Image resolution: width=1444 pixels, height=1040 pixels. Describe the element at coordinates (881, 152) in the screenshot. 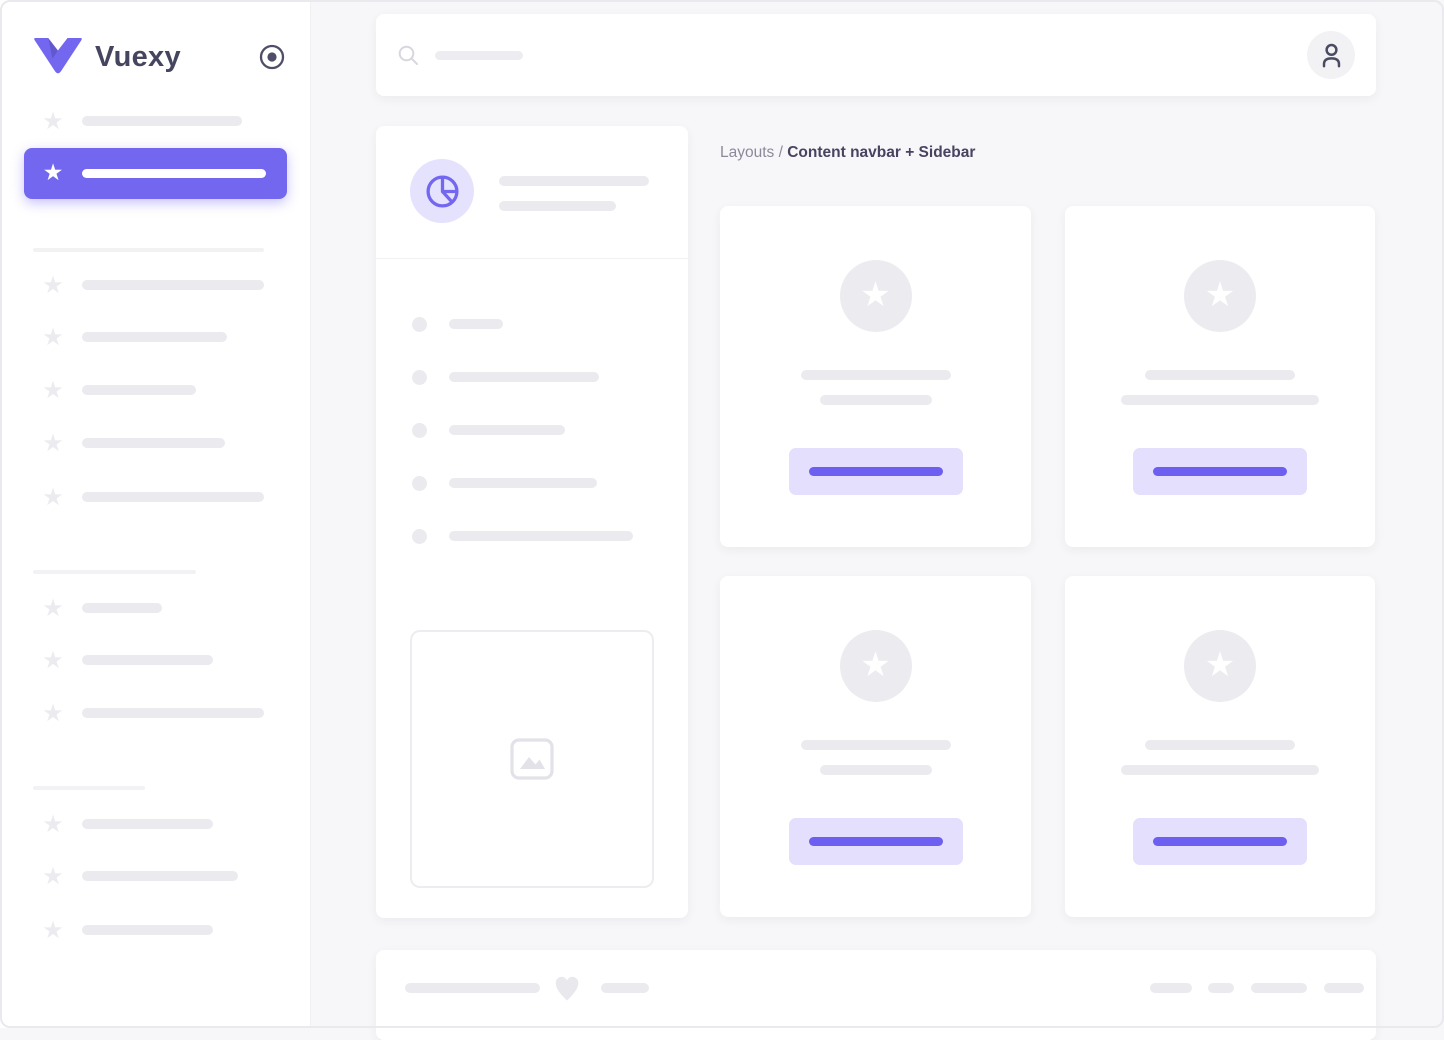

I see `page-title: Content navbar + Sidebar` at that location.